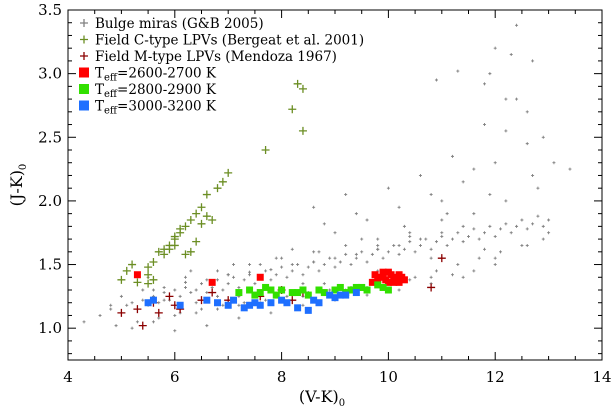 The image size is (613, 412). Describe the element at coordinates (322, 398) in the screenshot. I see `x-axis-label: (V-K)0` at that location.